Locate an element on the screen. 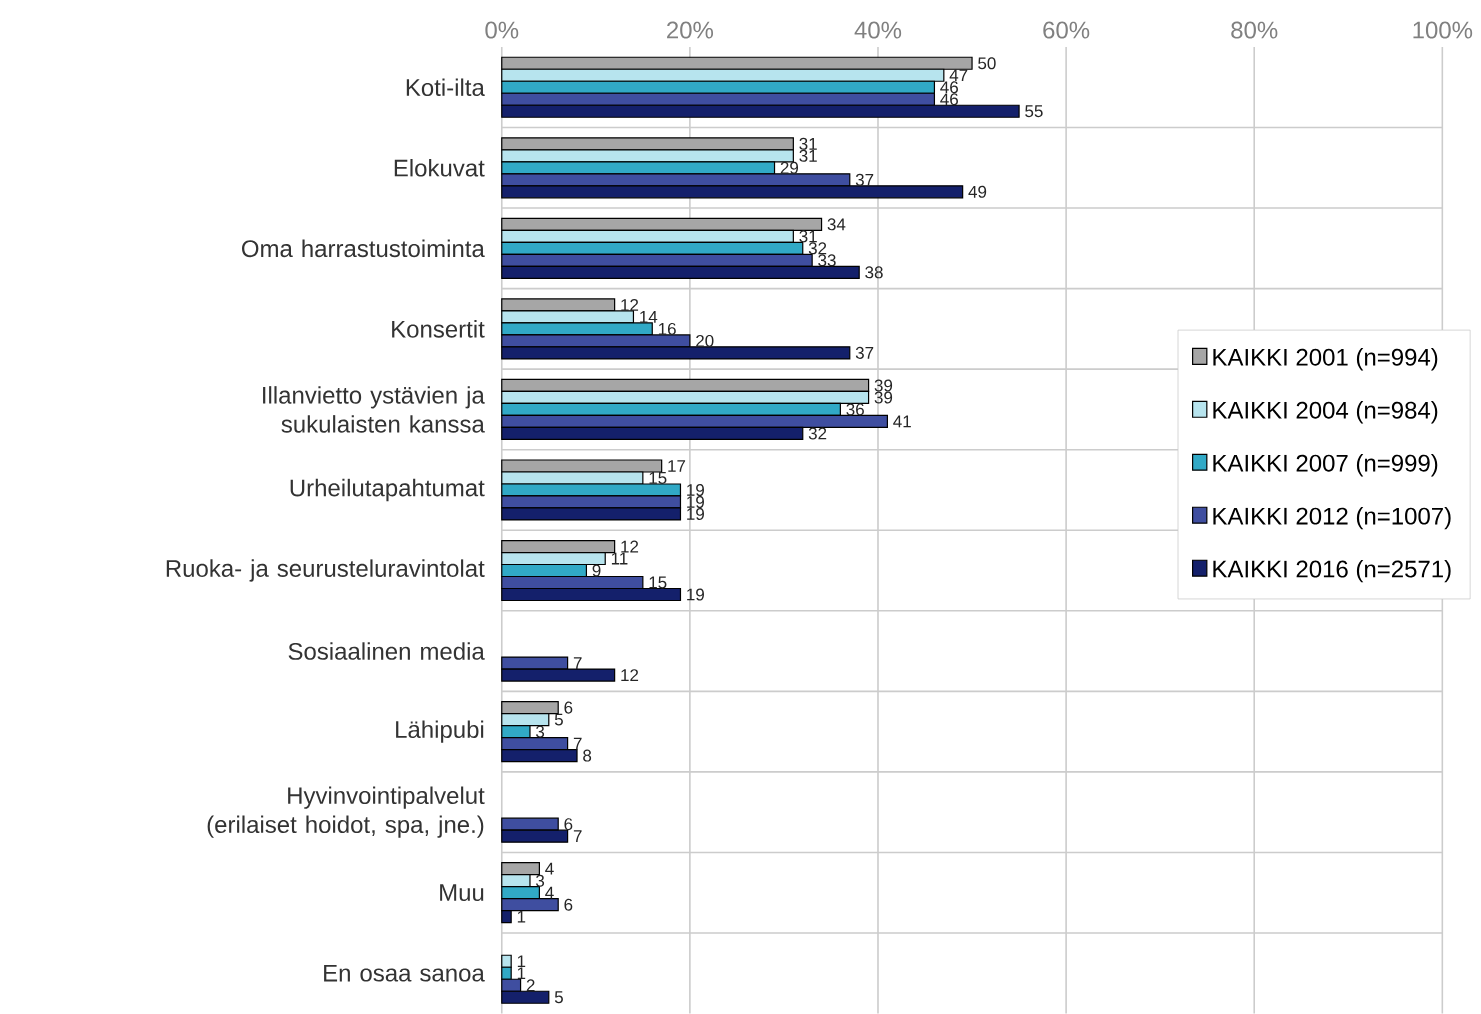 This screenshot has width=1481, height=1014. data-label: 55 is located at coordinates (1034, 111).